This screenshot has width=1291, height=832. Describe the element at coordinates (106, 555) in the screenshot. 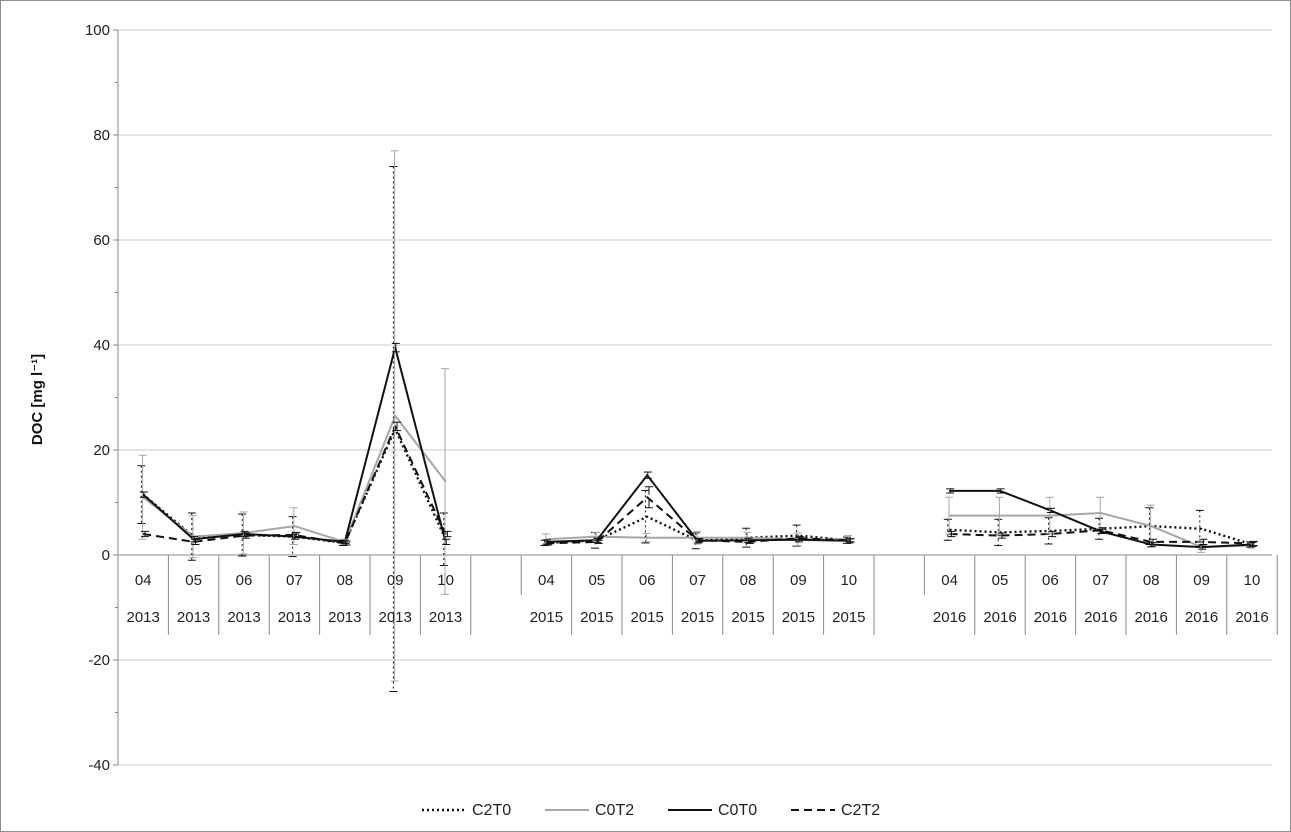

I see `y-tick-label: 0` at that location.